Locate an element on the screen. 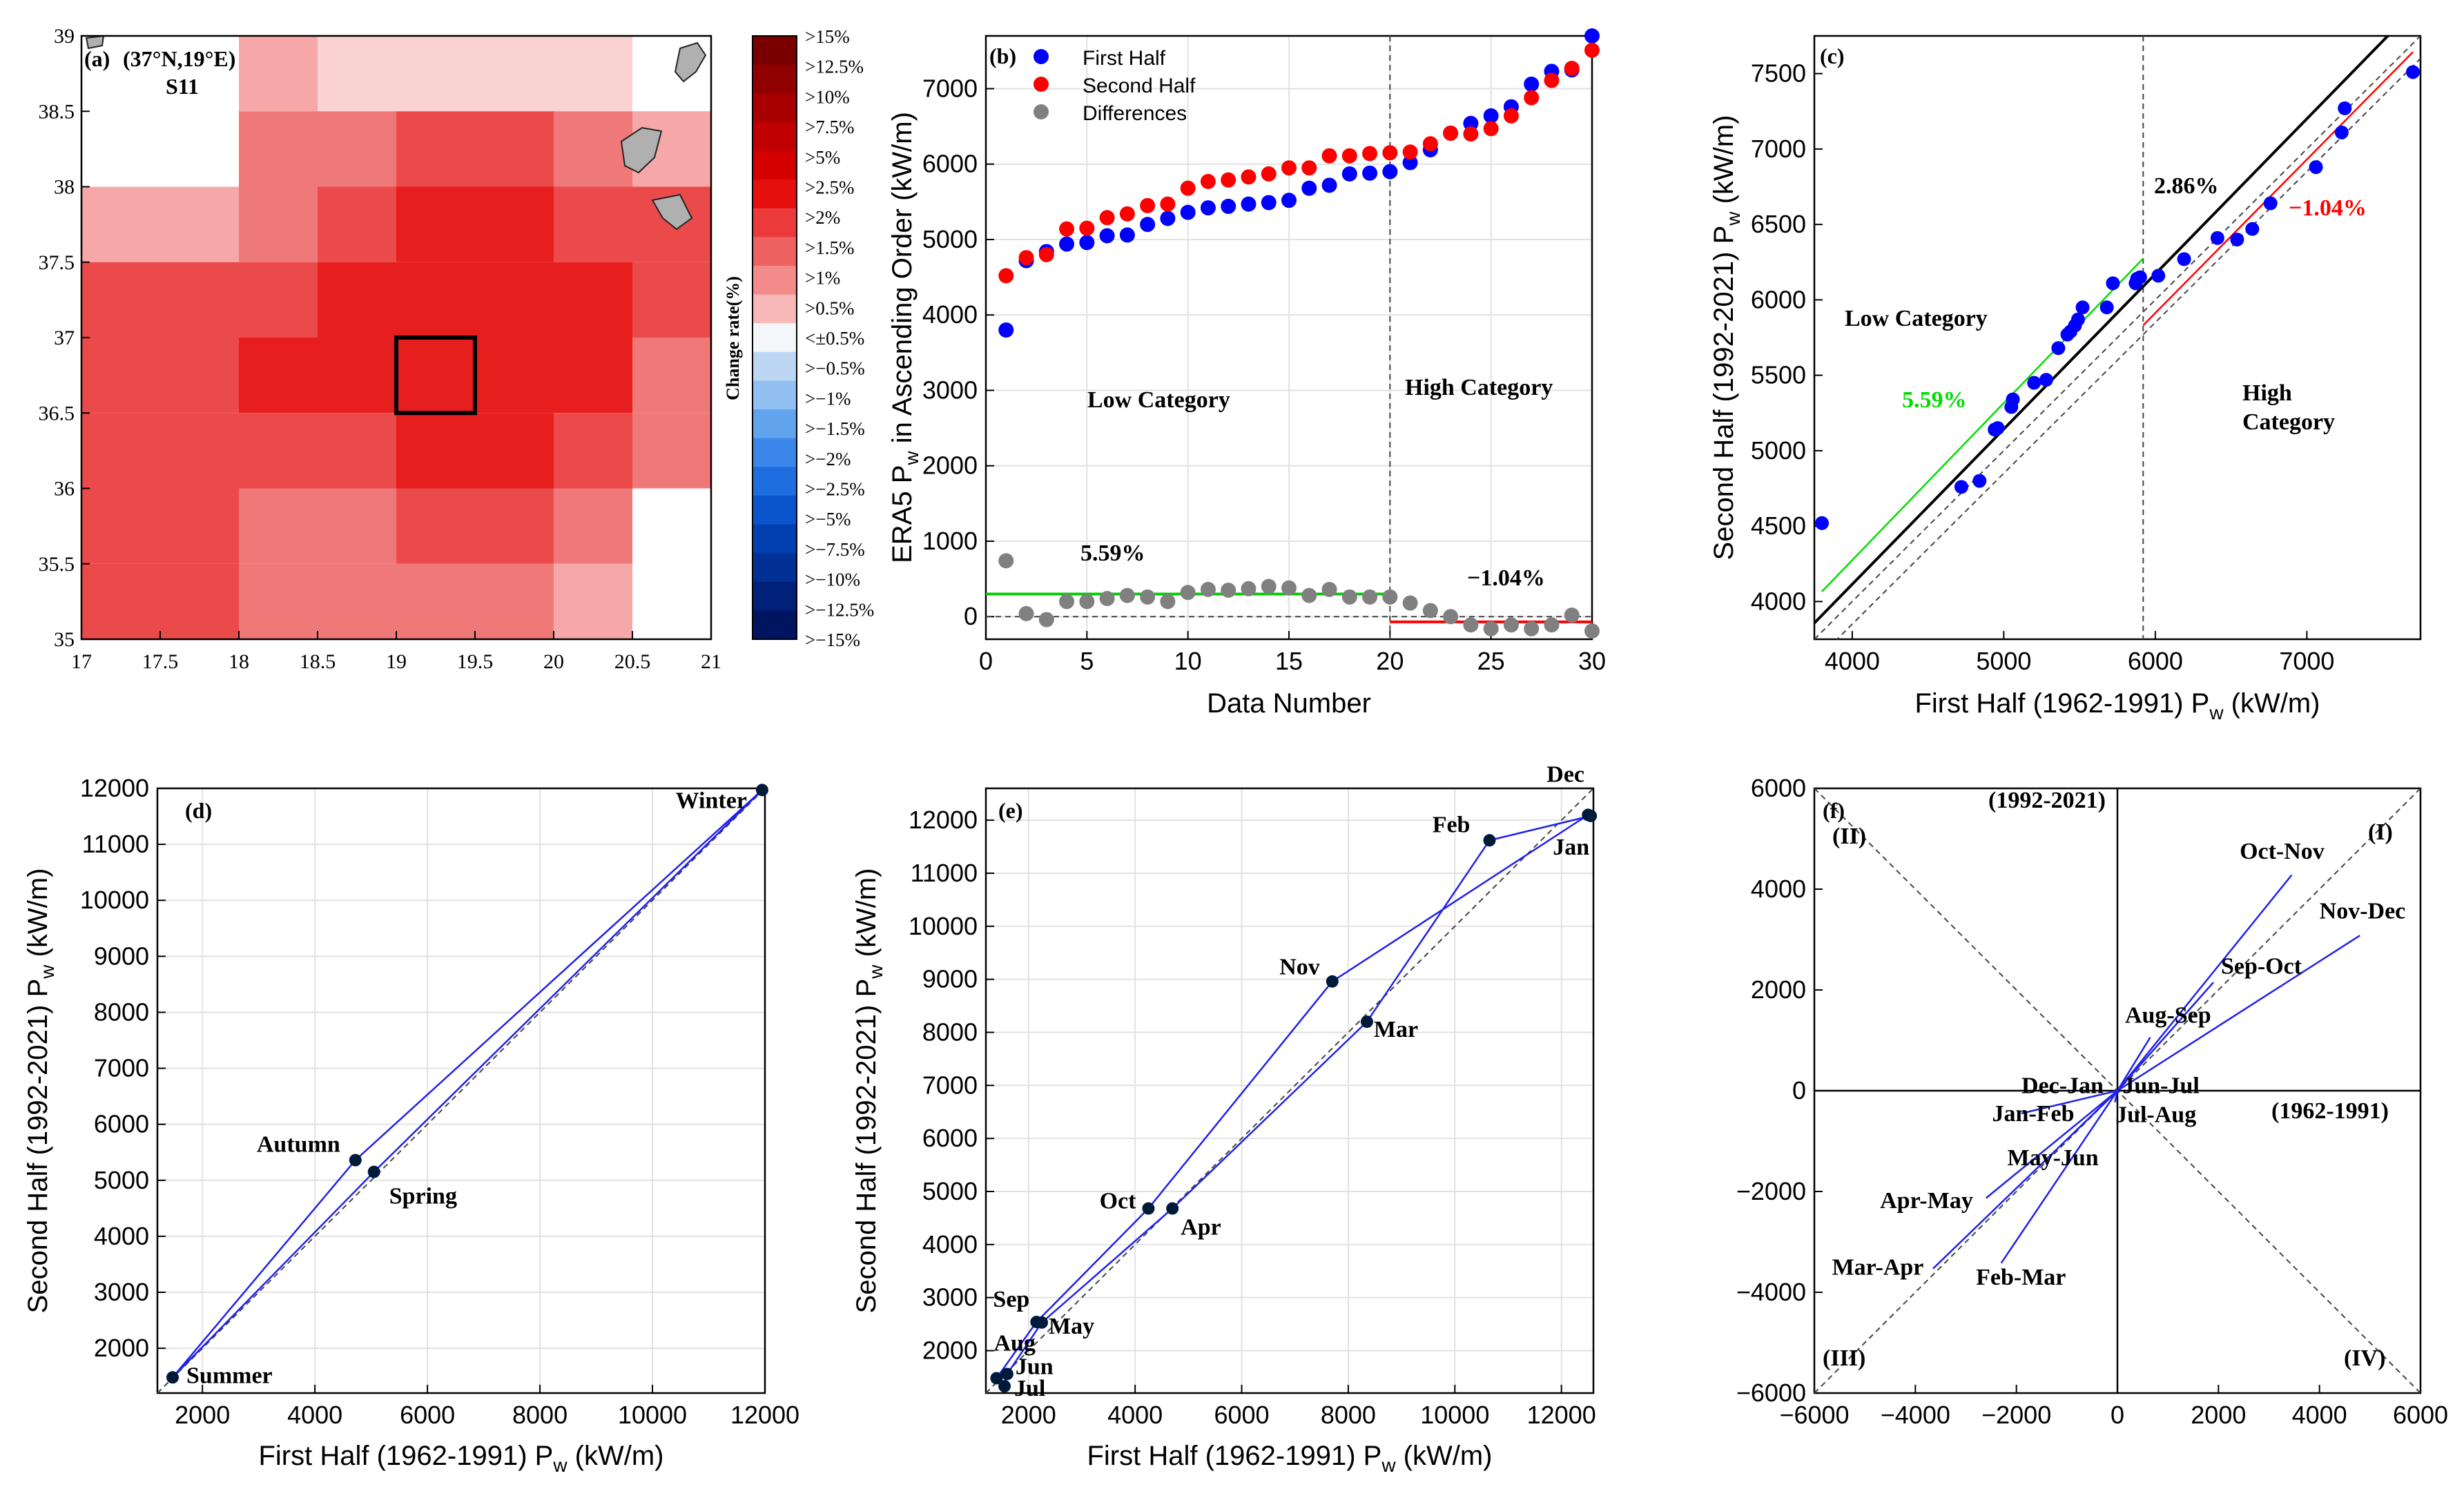 This screenshot has height=1498, width=2464. x-axis-label: Data Number is located at coordinates (1289, 703).